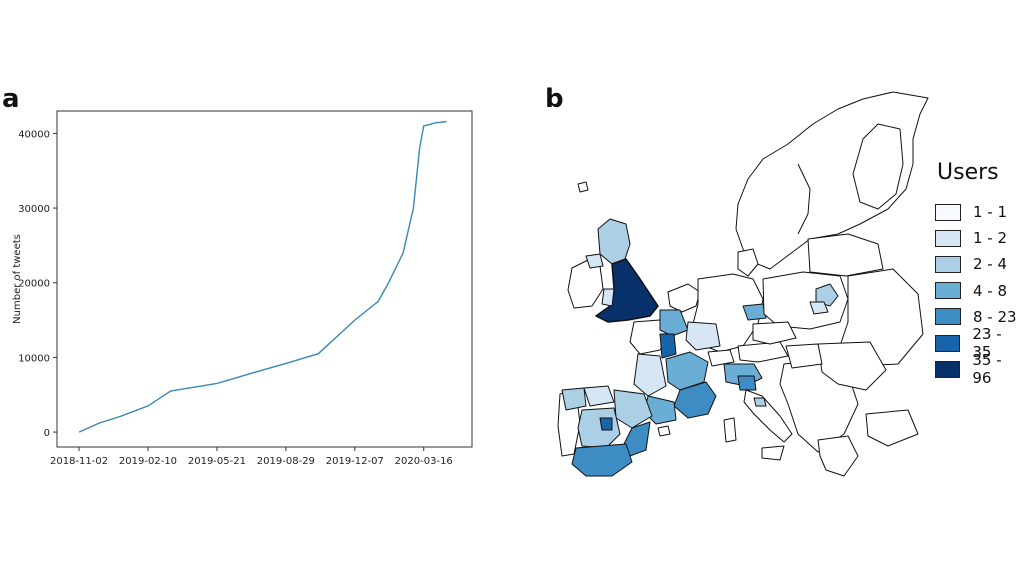 Image resolution: width=1024 pixels, height=576 pixels. Describe the element at coordinates (804, 356) in the screenshot. I see `map-region-hungary` at that location.